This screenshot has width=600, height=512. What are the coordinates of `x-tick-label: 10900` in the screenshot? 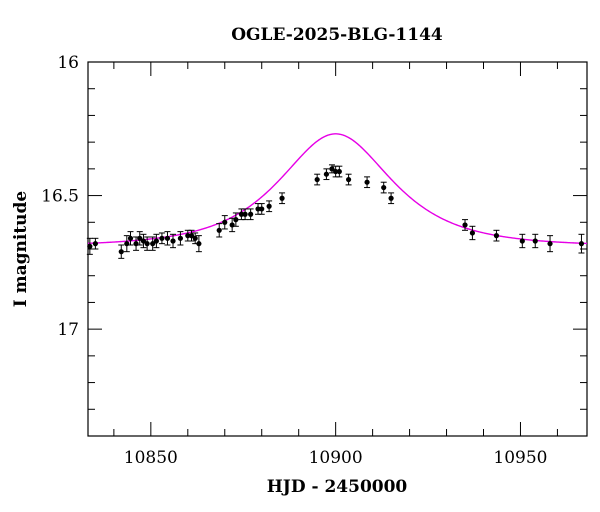 It's located at (336, 458).